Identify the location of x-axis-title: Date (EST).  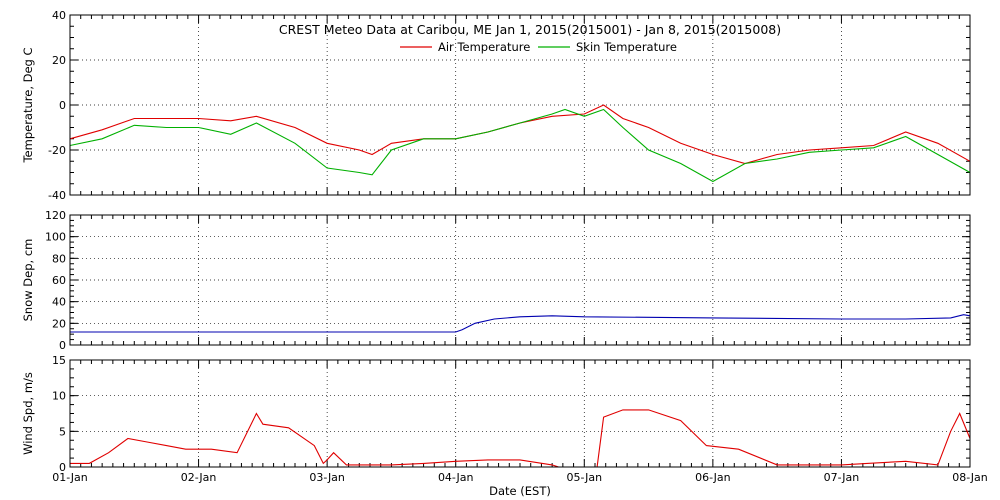
(520, 491).